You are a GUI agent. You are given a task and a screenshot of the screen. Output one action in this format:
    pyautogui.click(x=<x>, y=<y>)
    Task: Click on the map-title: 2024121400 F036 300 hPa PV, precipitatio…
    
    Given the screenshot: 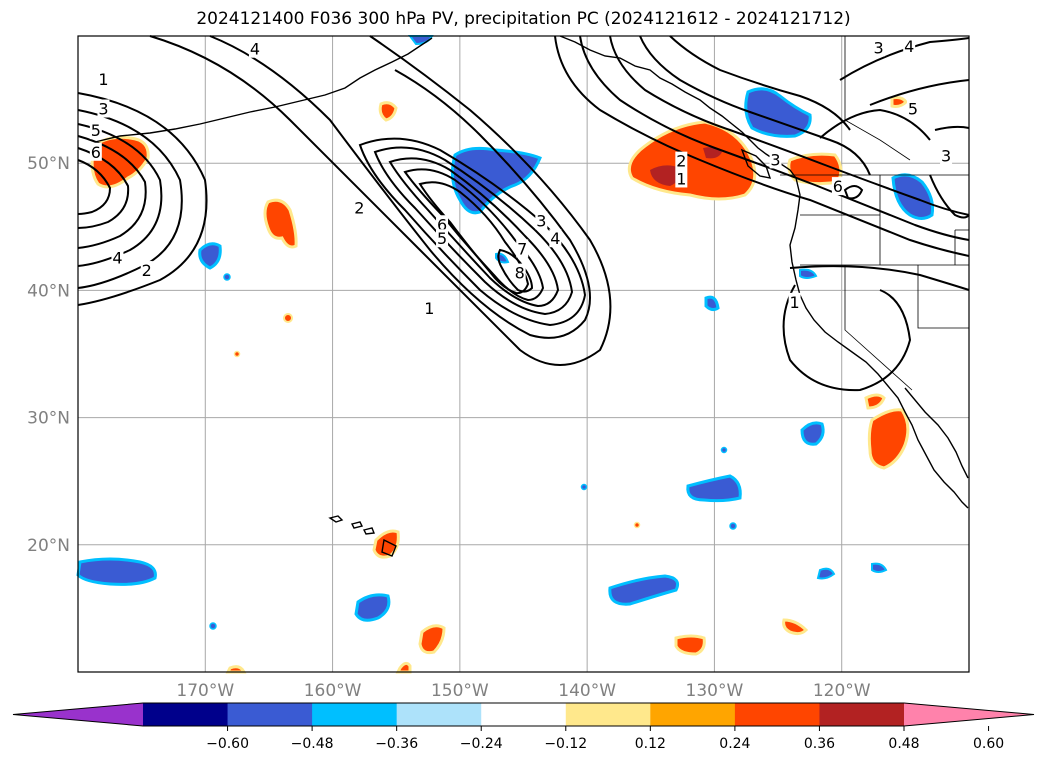 What is the action you would take?
    pyautogui.click(x=523, y=19)
    